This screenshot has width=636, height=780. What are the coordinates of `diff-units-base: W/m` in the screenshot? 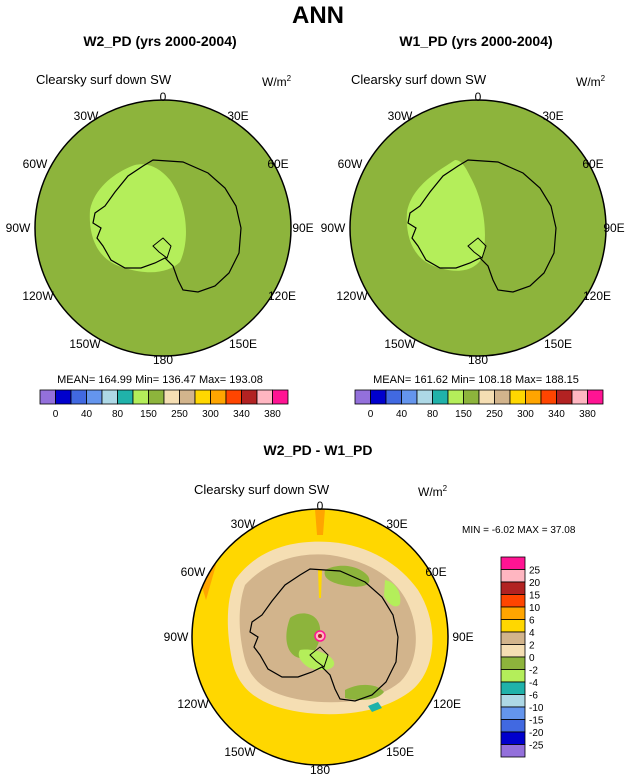 It's located at (430, 492).